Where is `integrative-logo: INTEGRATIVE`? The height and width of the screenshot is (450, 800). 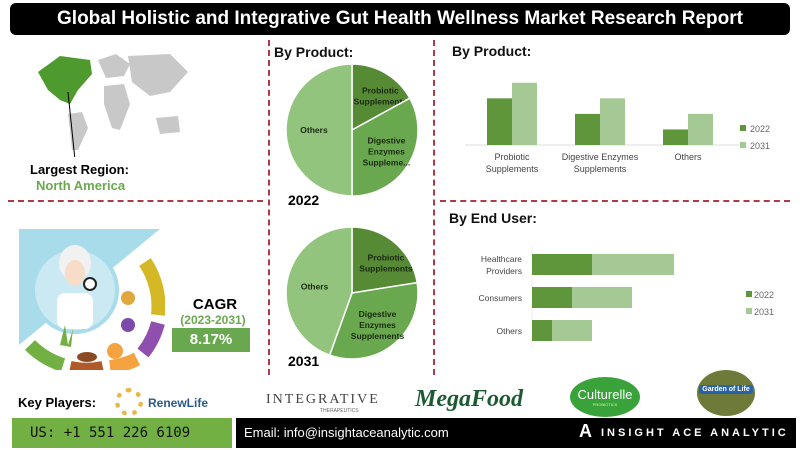
integrative-logo: INTEGRATIVE is located at coordinates (323, 399).